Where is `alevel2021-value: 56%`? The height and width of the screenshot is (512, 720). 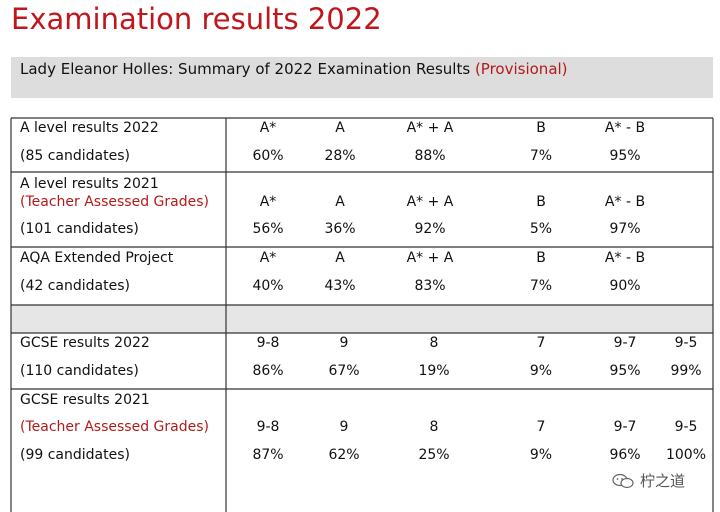
alevel2021-value: 56% is located at coordinates (268, 229).